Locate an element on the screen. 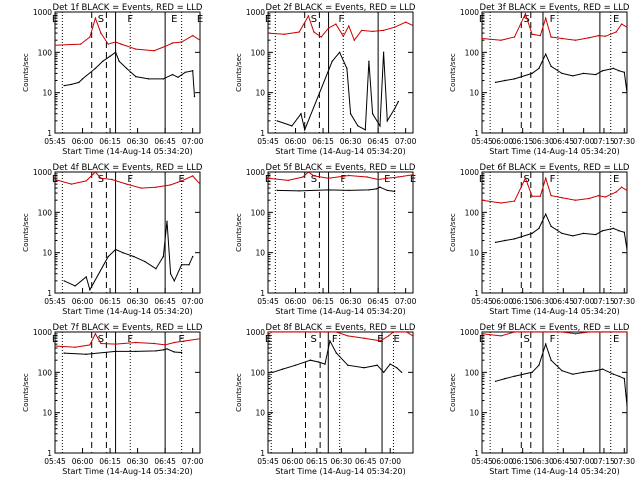 This screenshot has width=640, height=480. plot-frame is located at coordinates (340, 72).